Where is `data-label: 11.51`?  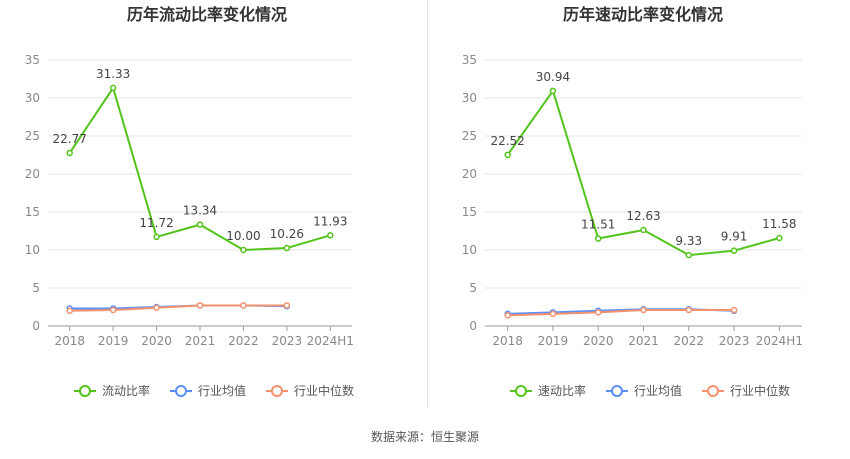
data-label: 11.51 is located at coordinates (598, 225).